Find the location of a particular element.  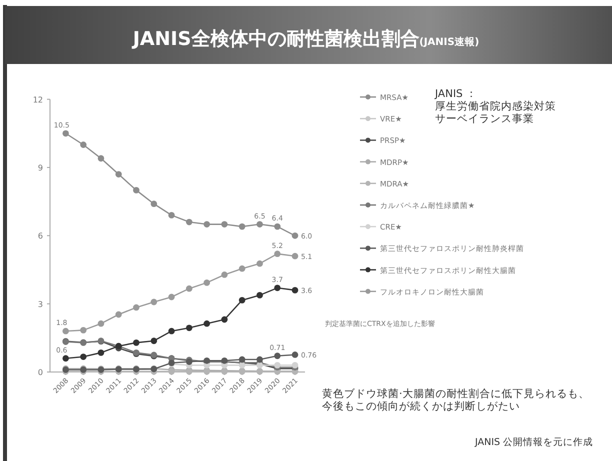

y-tick-label: 3 is located at coordinates (40, 304).